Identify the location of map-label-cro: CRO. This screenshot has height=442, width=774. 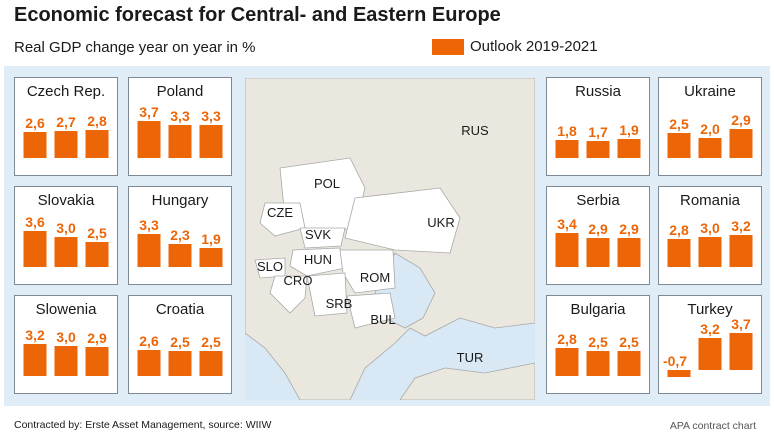
(298, 280).